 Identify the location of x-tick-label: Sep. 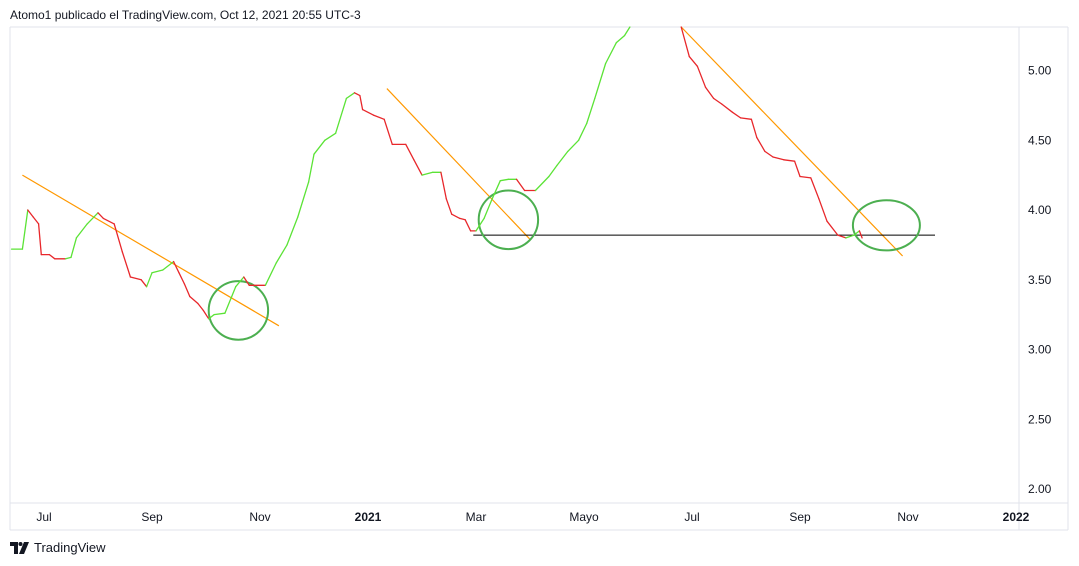
(800, 517).